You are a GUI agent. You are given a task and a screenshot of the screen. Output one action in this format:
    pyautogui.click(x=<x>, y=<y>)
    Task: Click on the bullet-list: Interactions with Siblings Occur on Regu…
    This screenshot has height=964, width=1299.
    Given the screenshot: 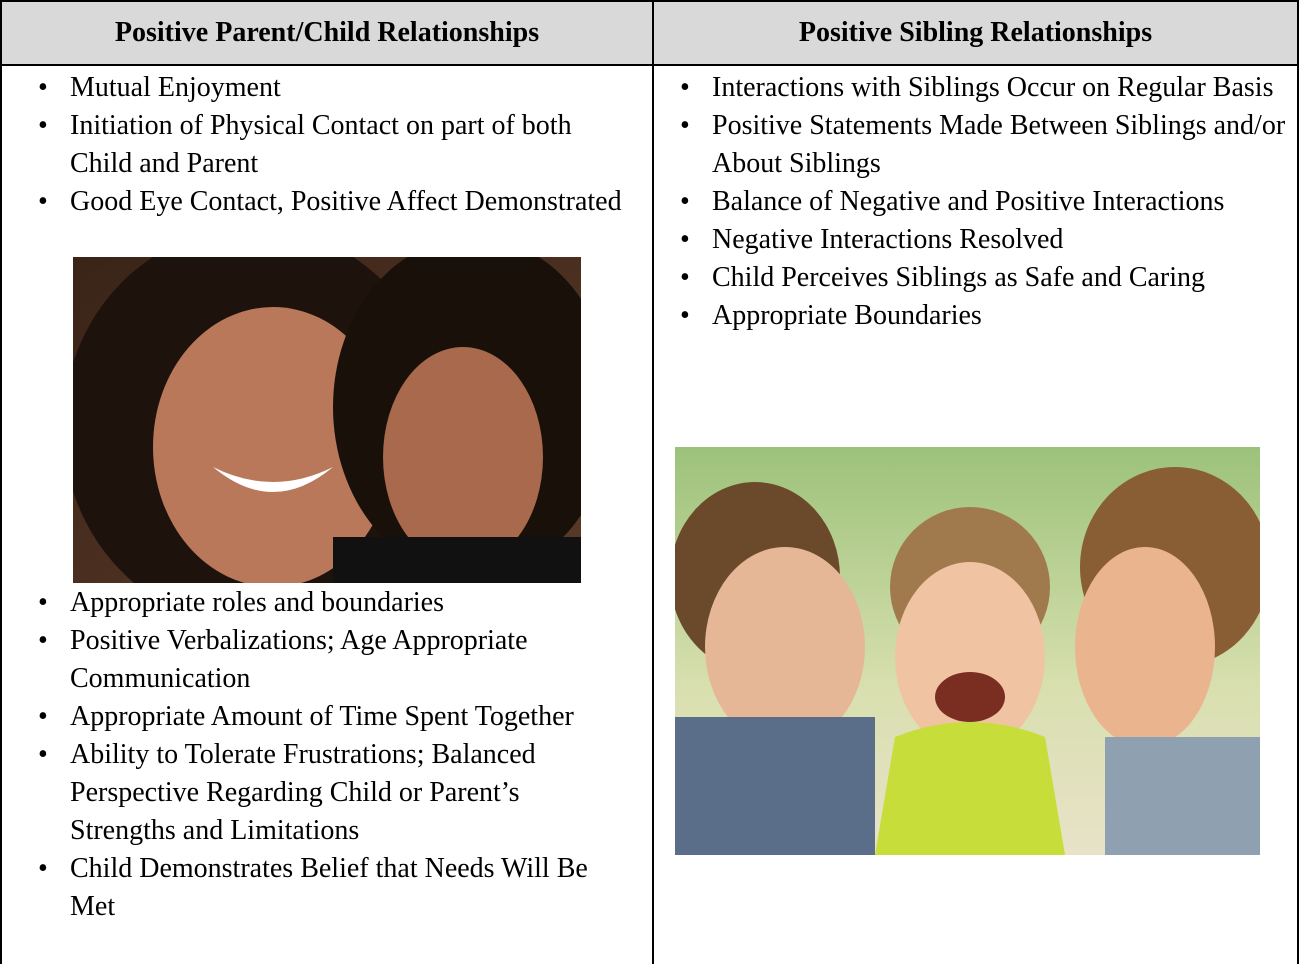 What is the action you would take?
    pyautogui.click(x=983, y=202)
    